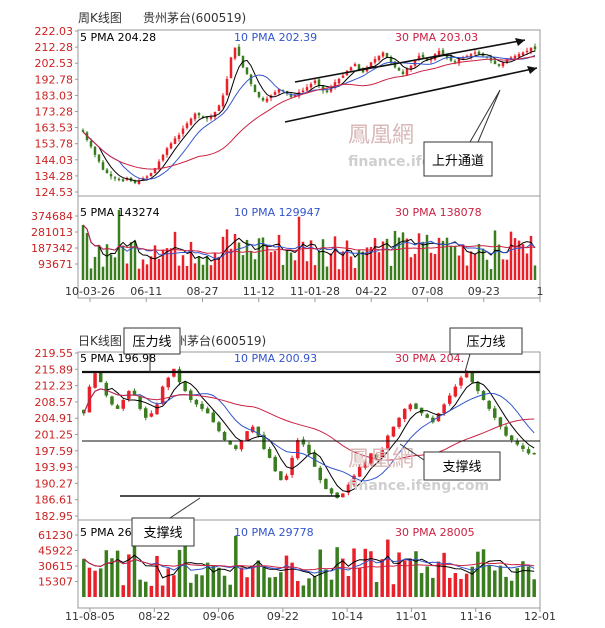 This screenshot has width=605, height=628. I want to click on x-tick-label: 06-11, so click(146, 291).